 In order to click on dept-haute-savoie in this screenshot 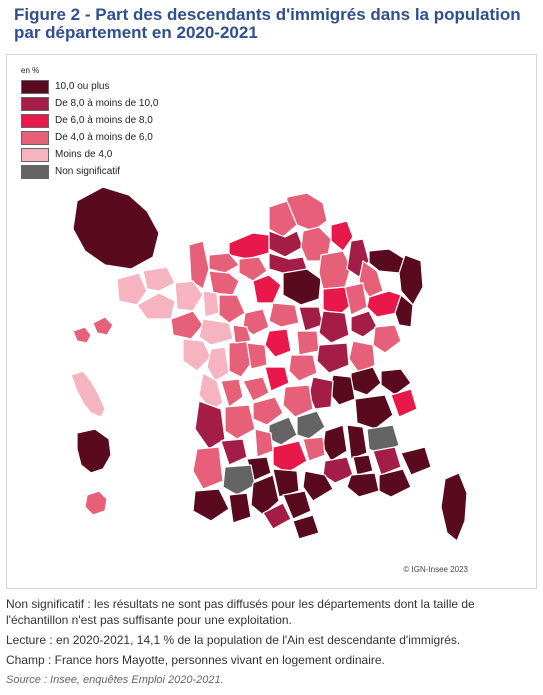, I will do `click(396, 382)`.